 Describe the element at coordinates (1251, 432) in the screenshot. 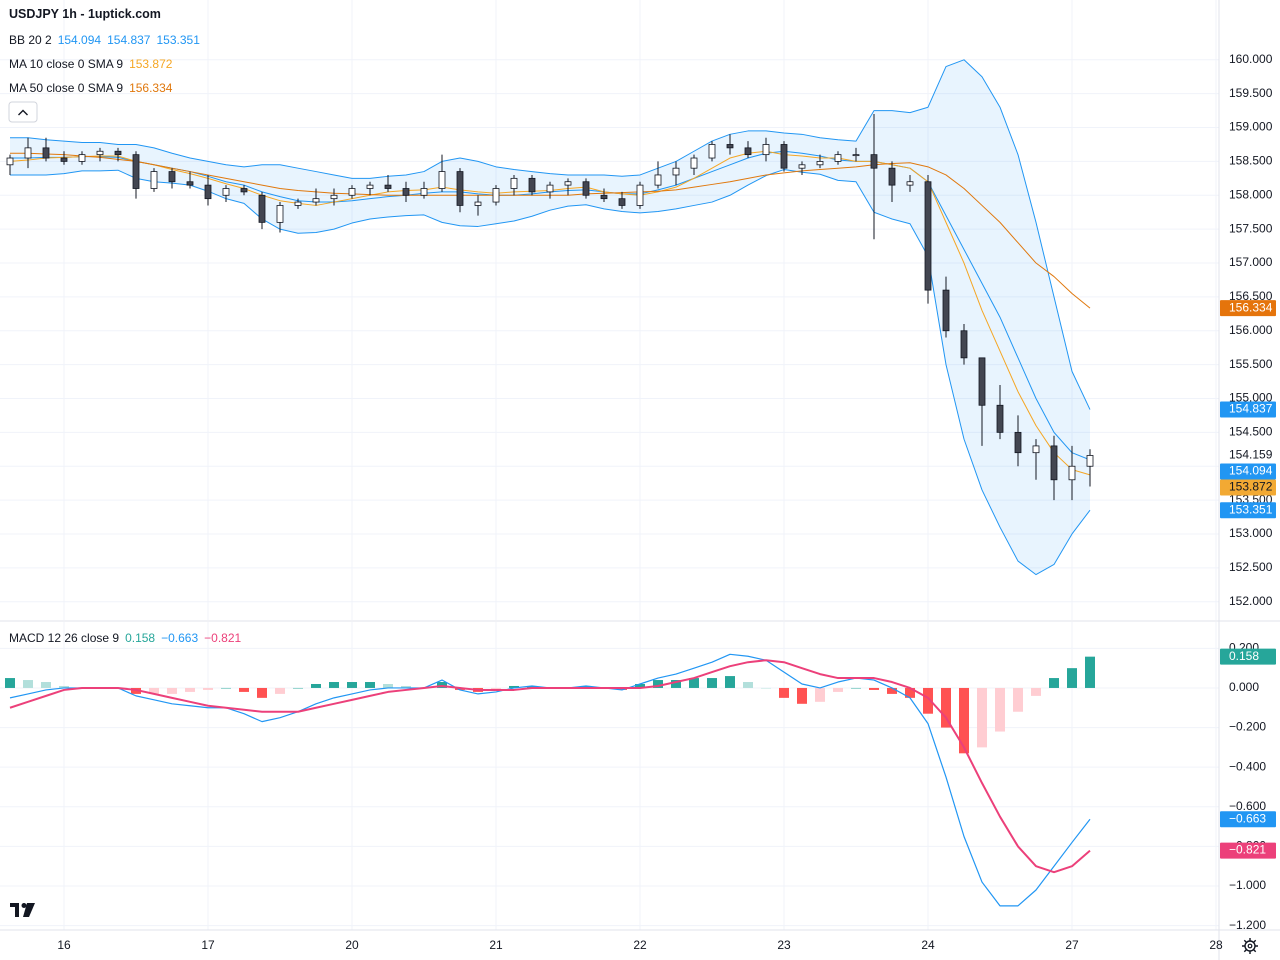

I see `y-tick-label: 154.500` at that location.